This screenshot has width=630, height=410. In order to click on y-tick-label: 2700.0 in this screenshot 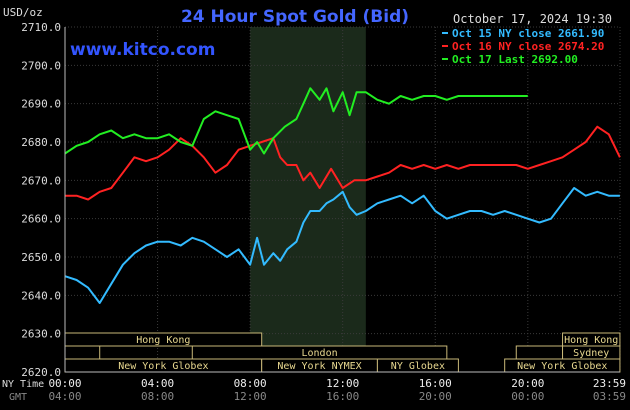, I will do `click(41, 65)`.